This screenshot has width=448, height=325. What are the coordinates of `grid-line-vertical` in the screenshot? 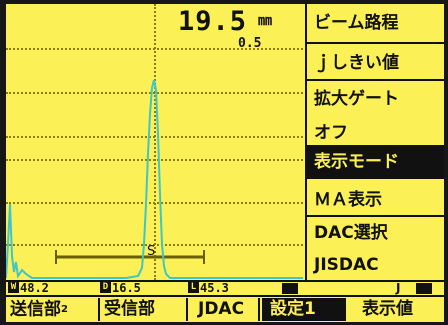 It's located at (155, 142).